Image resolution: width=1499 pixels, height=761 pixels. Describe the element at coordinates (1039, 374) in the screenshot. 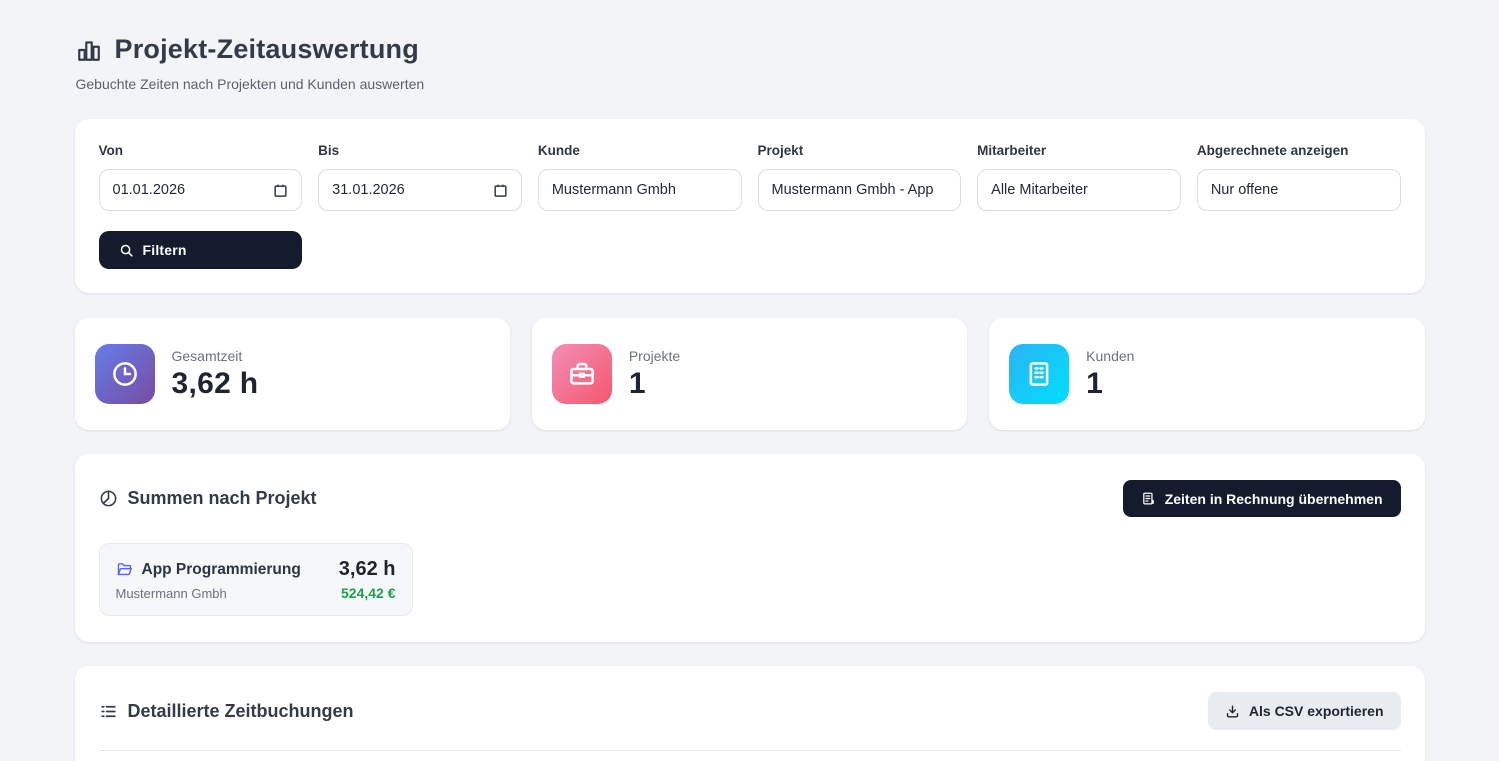

I see `building-icon` at that location.